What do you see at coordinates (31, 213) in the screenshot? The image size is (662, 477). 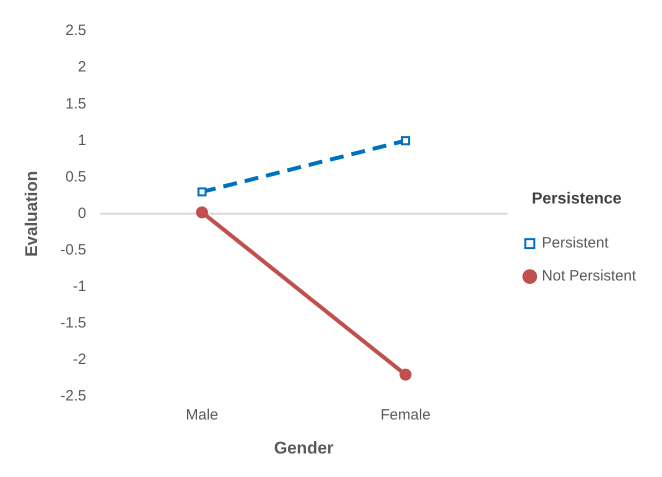 I see `y-axis-title: Evaluation` at bounding box center [31, 213].